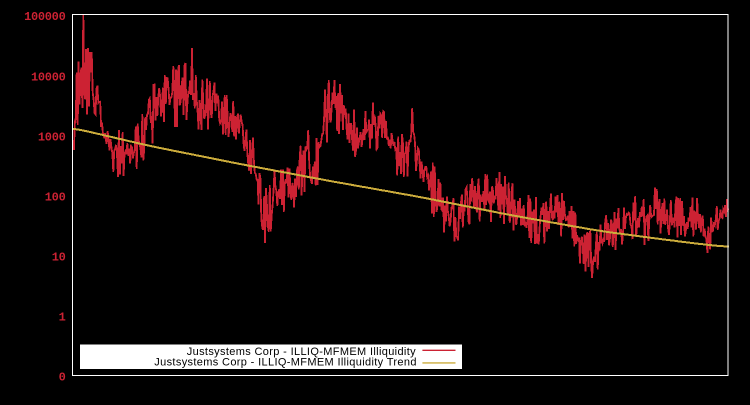  I want to click on svg-text: 1000, so click(52, 137).